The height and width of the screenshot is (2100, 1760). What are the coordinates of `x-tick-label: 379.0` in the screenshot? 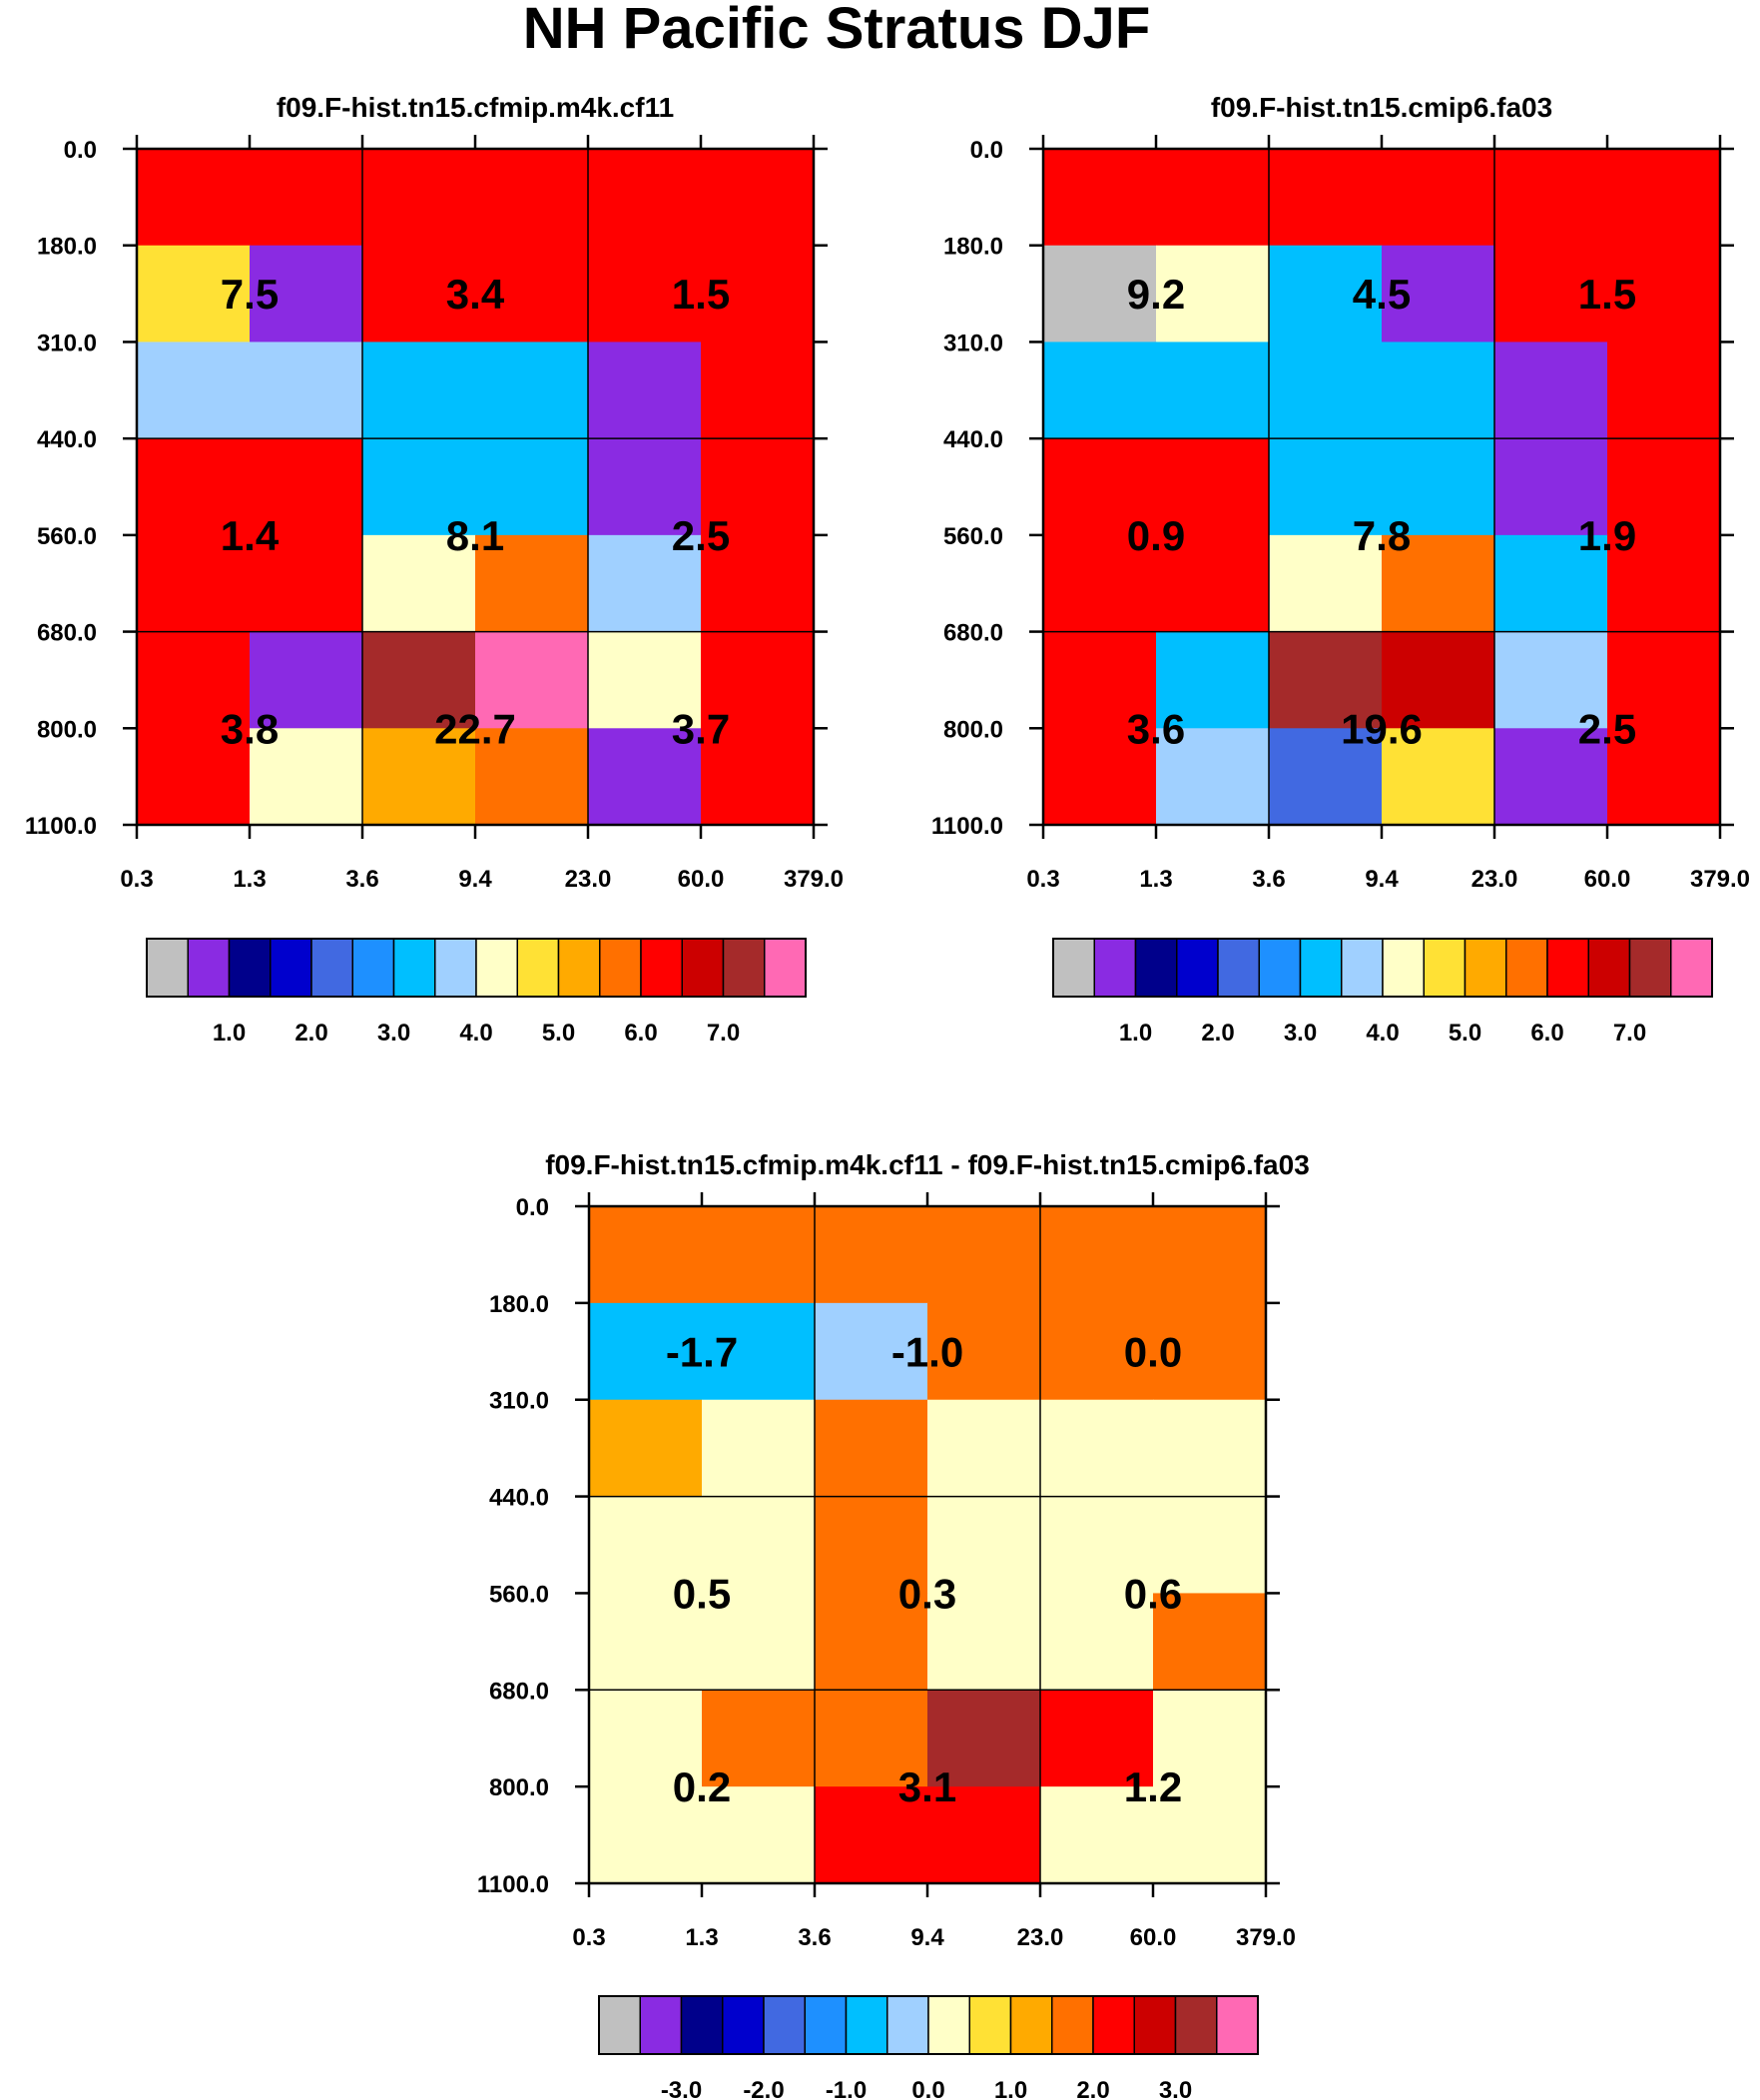 It's located at (814, 879).